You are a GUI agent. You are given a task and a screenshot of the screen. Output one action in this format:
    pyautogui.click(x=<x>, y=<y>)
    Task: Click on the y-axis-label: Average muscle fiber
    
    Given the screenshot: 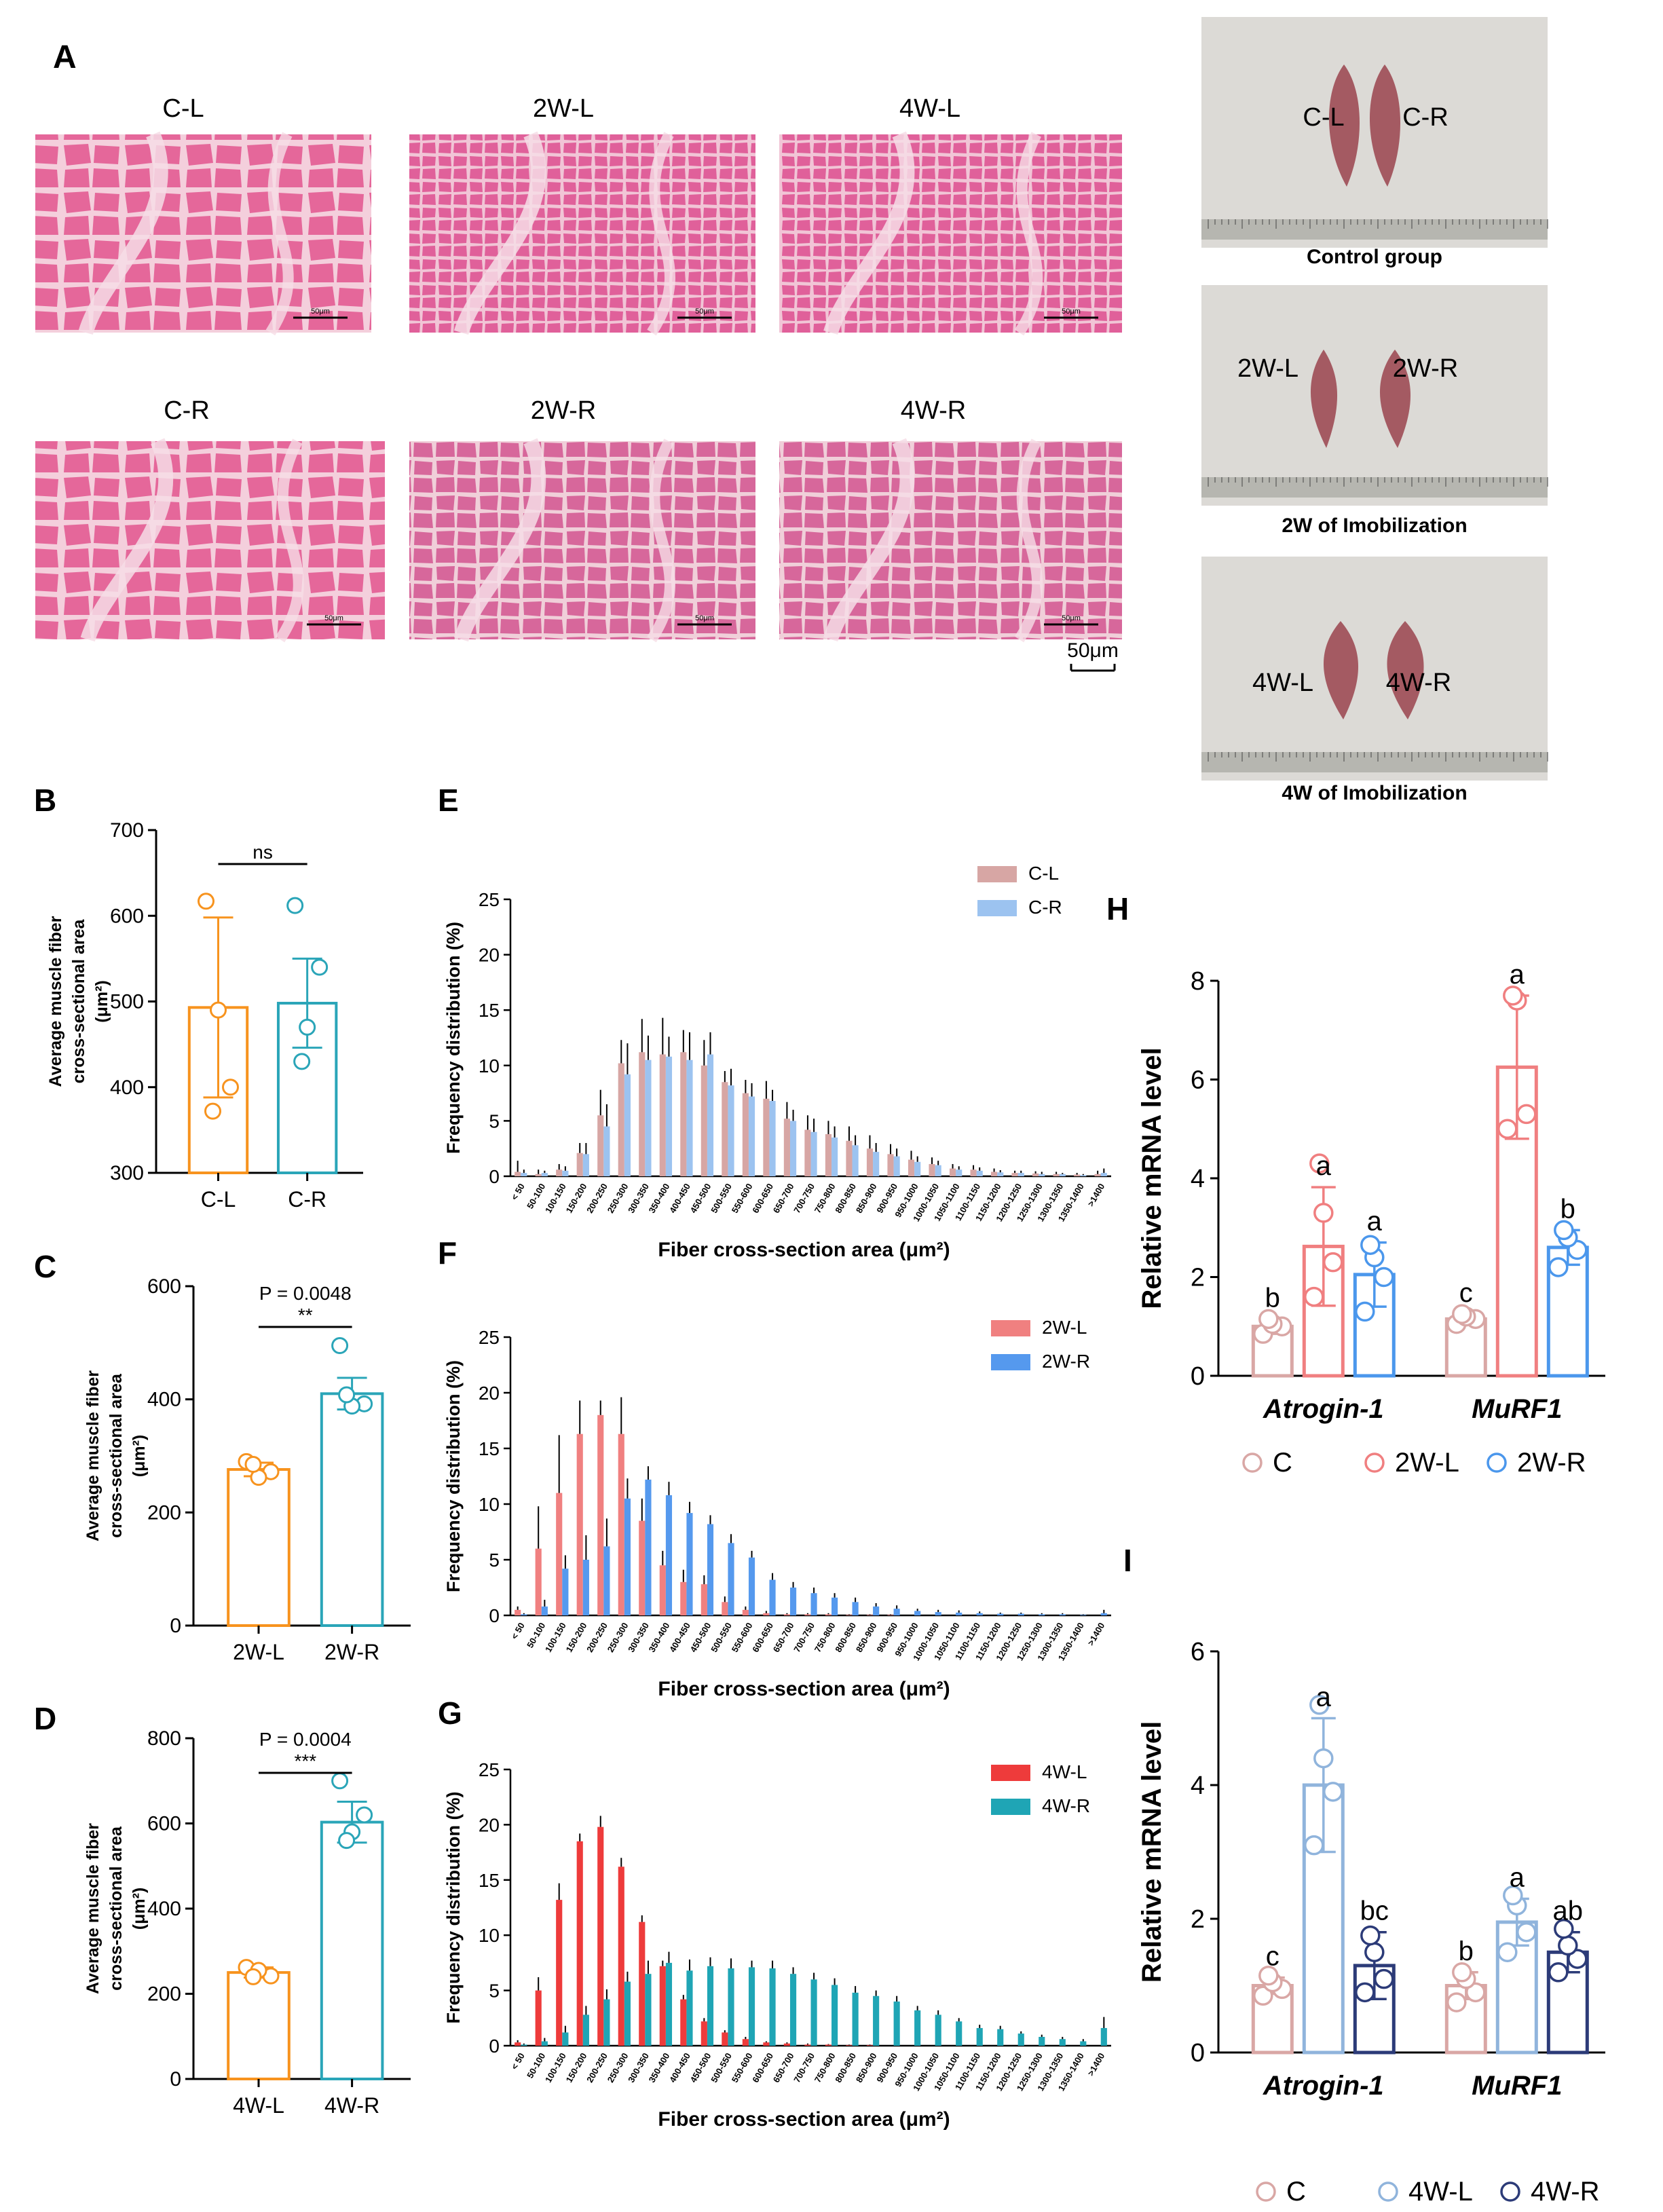 What is the action you would take?
    pyautogui.click(x=93, y=1908)
    